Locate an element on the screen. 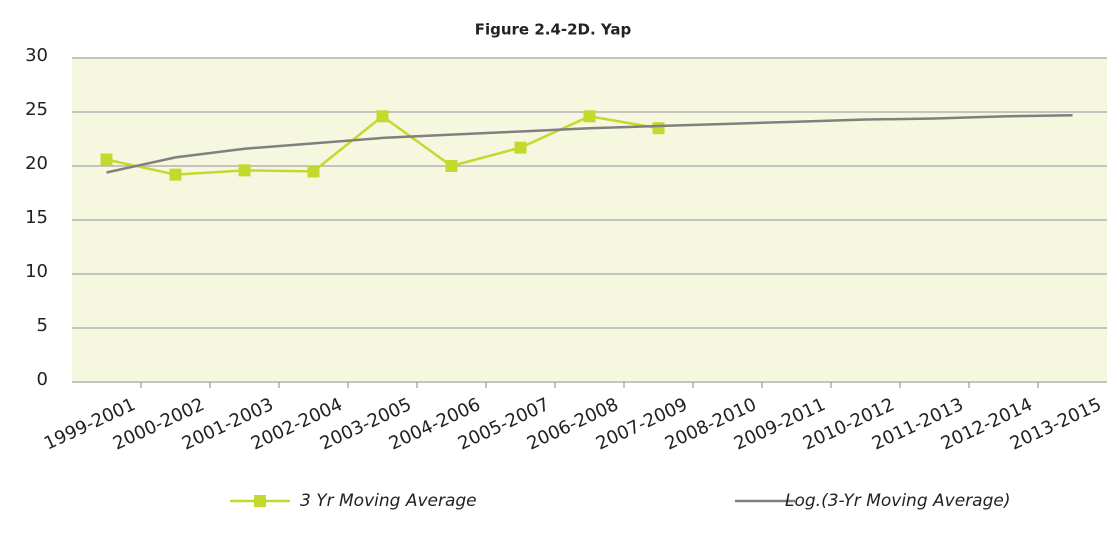 This screenshot has height=545, width=1107. y-tick-label: 5 is located at coordinates (42, 325).